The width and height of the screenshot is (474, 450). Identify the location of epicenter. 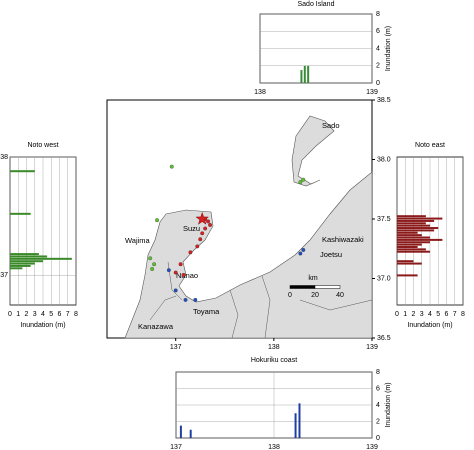
(202, 218).